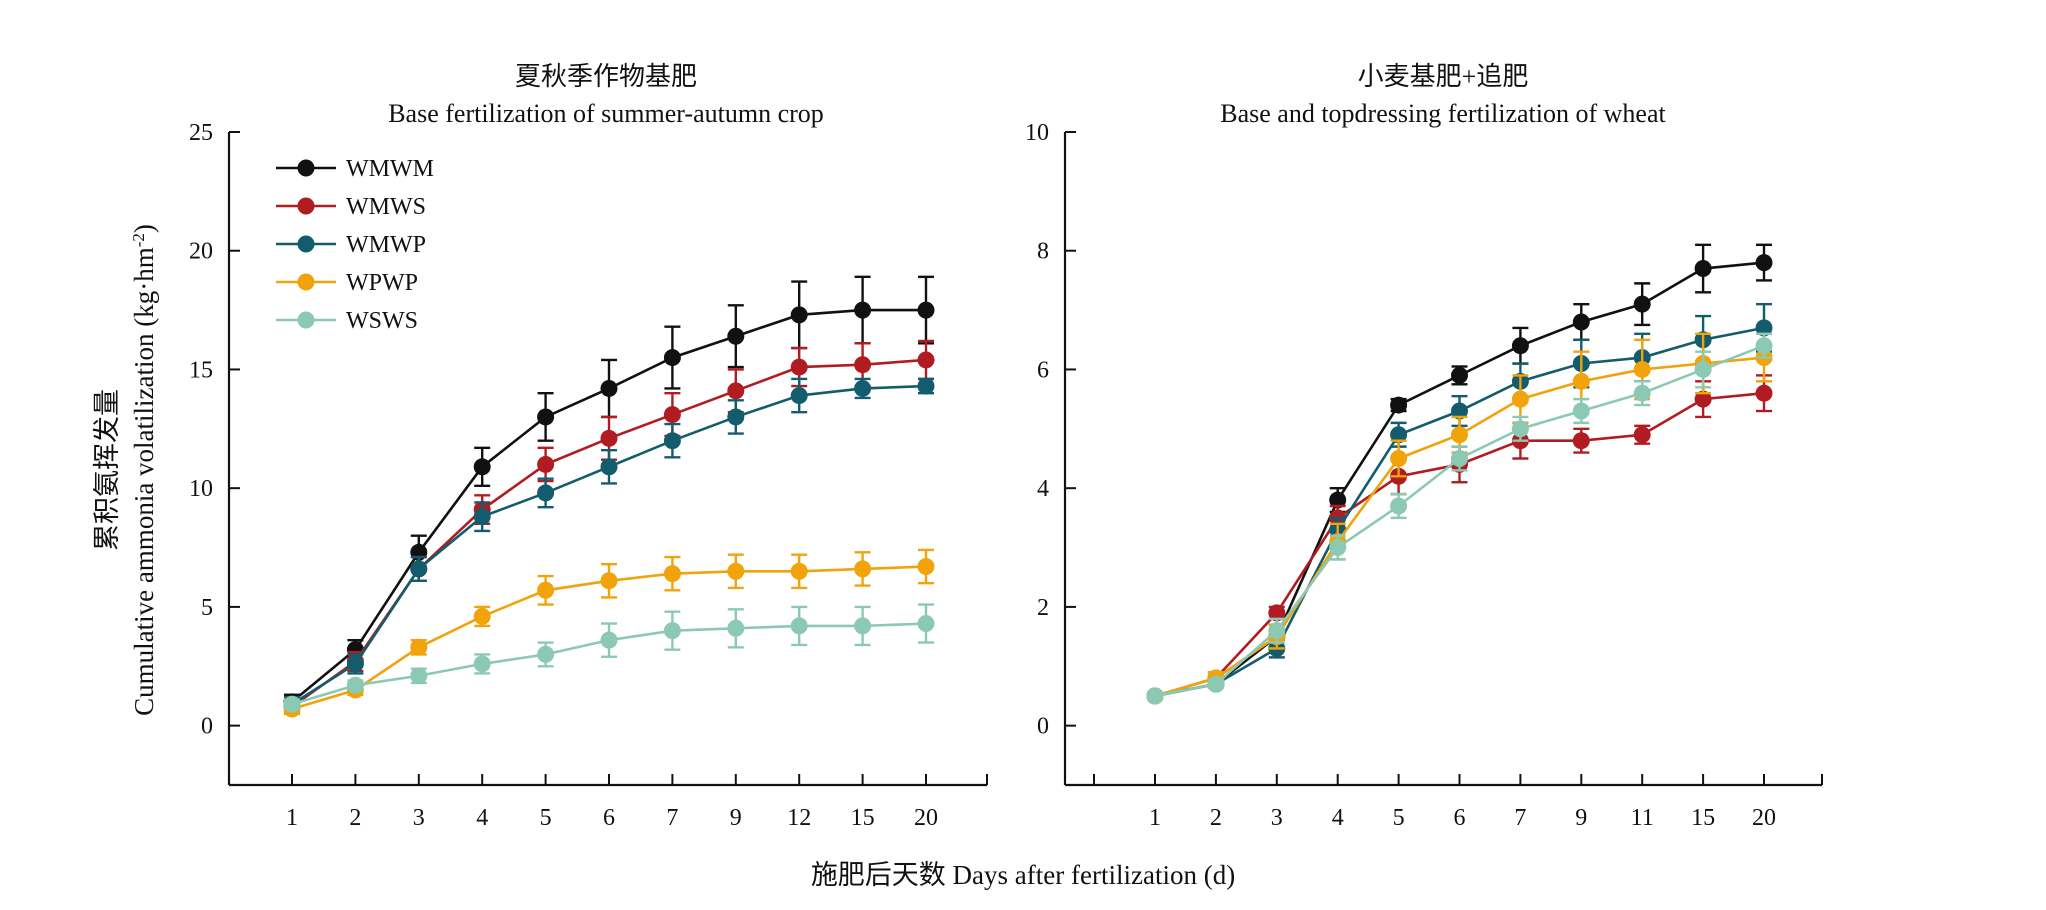  Describe the element at coordinates (1520, 818) in the screenshot. I see `chart-right-x-tick-label: 7` at that location.